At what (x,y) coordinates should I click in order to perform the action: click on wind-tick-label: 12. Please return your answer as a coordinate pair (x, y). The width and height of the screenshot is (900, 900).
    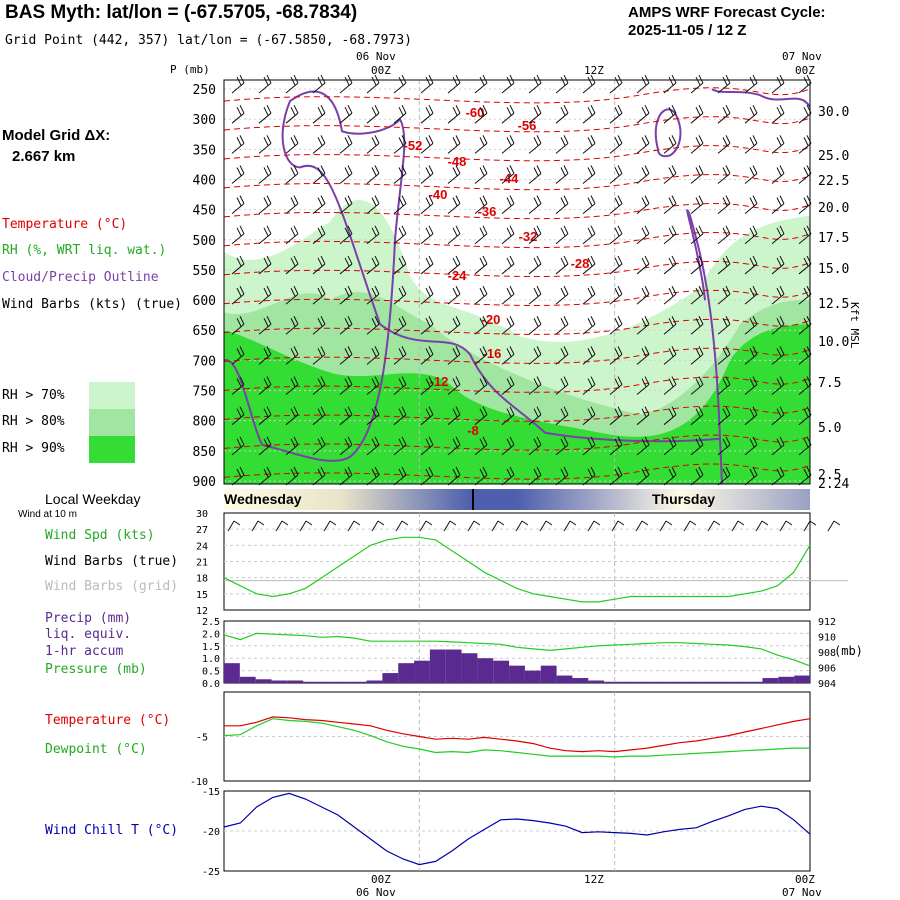
    Looking at the image, I should click on (202, 611).